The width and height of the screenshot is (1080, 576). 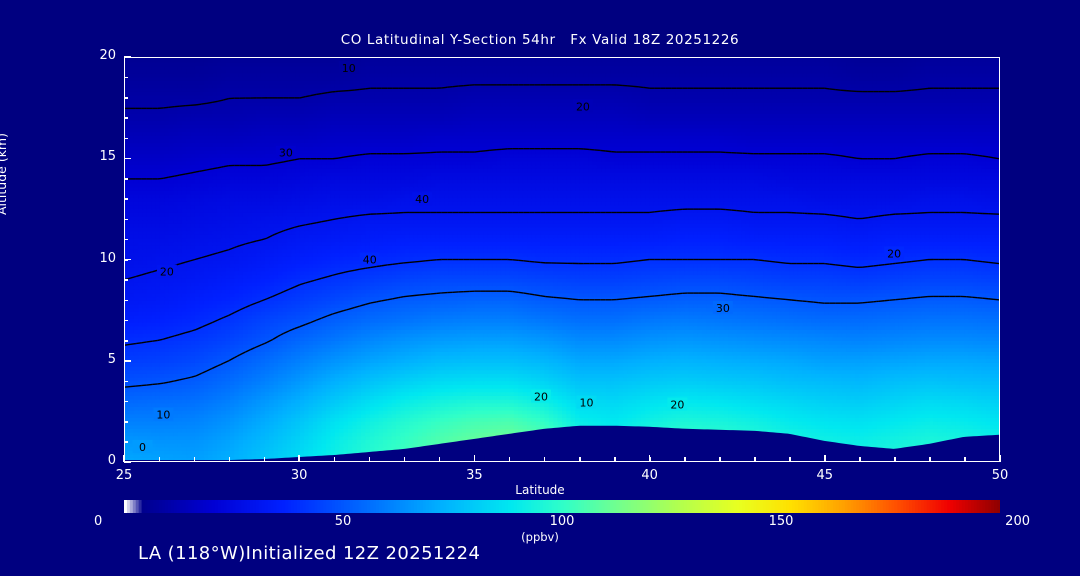 I want to click on colorbar-tick-label: 150, so click(x=781, y=521).